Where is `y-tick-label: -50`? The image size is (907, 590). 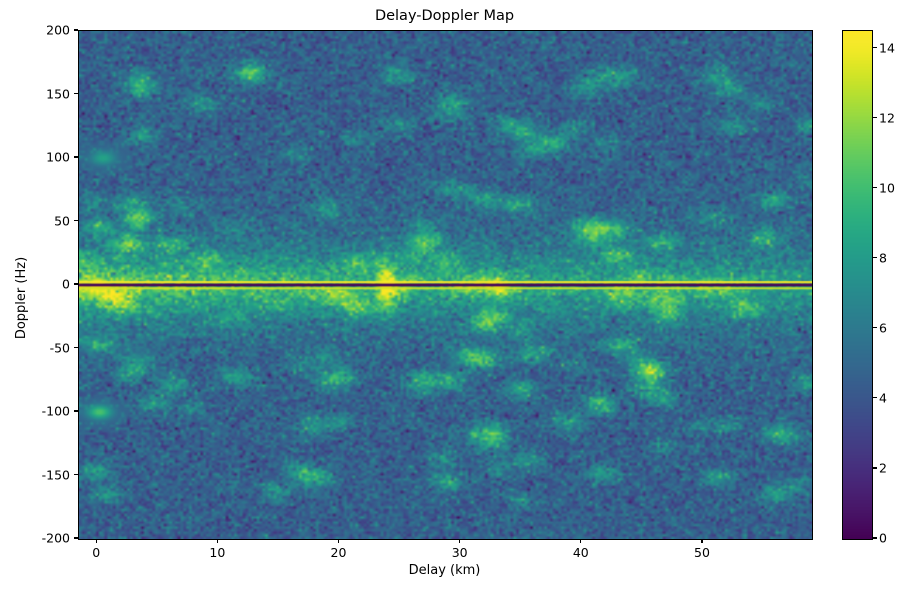
y-tick-label: -50 is located at coordinates (59, 347).